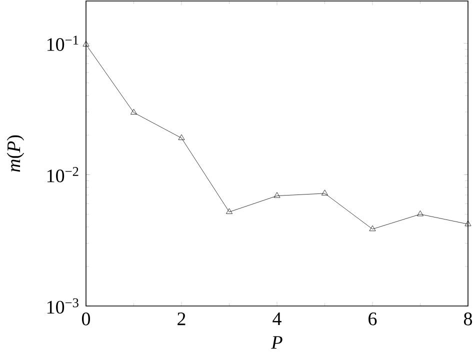 This screenshot has width=474, height=361. What do you see at coordinates (182, 319) in the screenshot?
I see `x-tick-label: 2` at bounding box center [182, 319].